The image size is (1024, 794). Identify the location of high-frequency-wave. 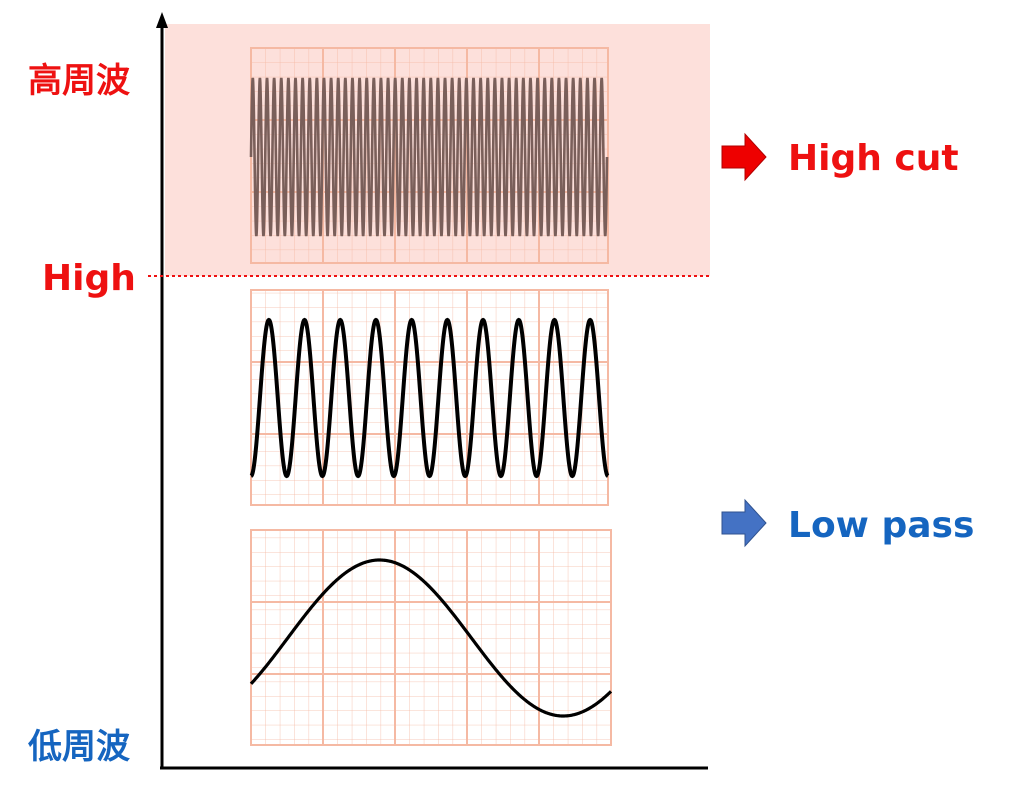
(429, 157).